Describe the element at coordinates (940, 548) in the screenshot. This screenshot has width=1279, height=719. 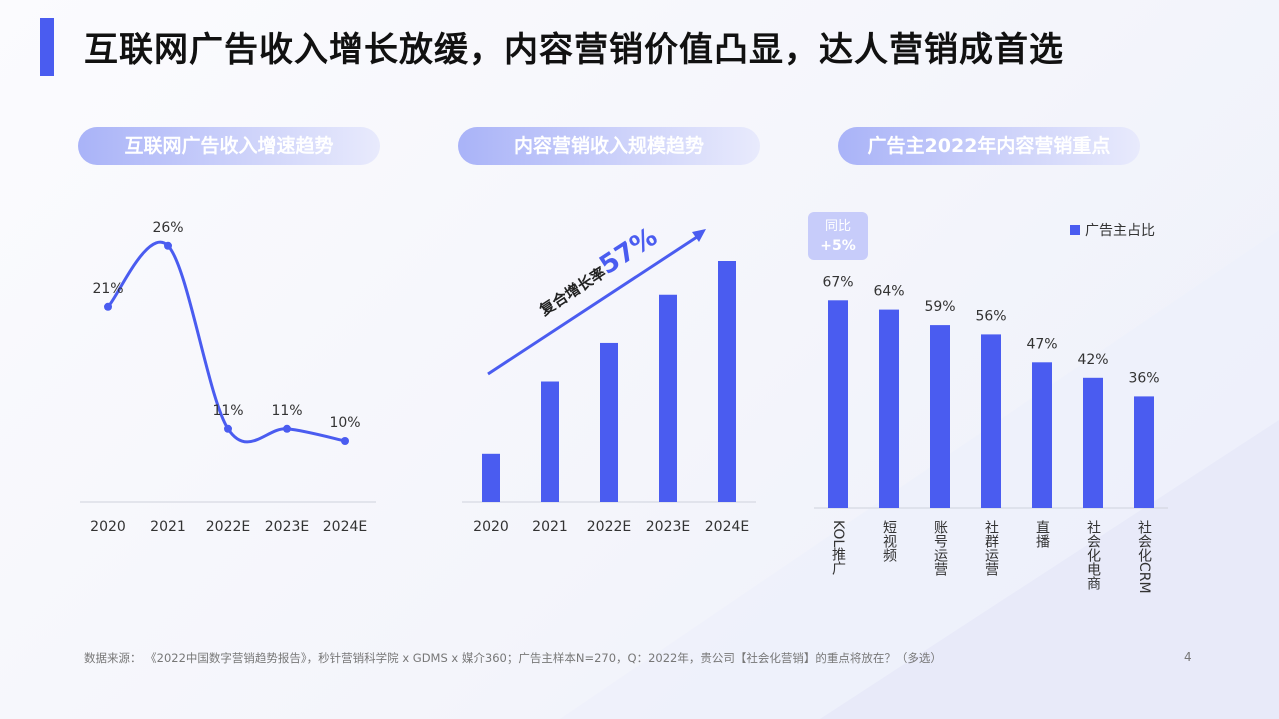
I see `x-tick-label: 账号运营` at that location.